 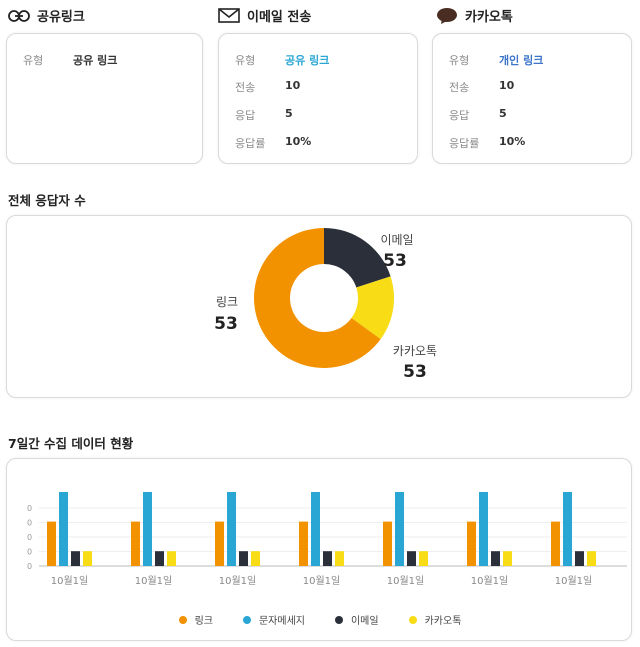 I want to click on legend-item-email: 이메일, so click(x=356, y=619).